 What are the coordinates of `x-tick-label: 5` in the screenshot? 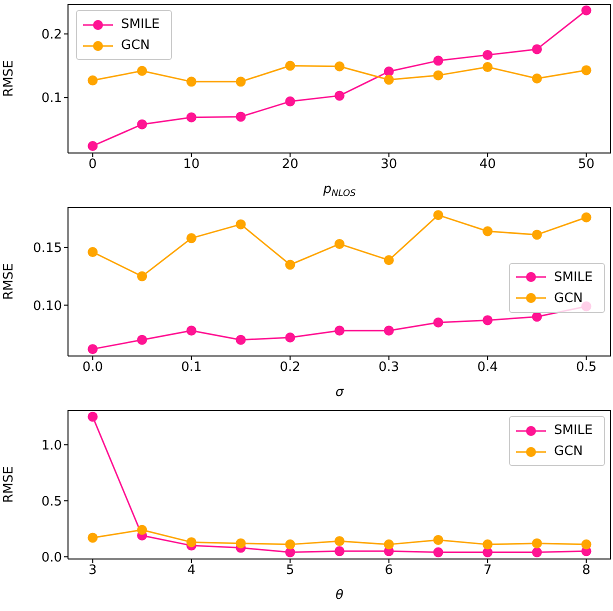 It's located at (290, 570).